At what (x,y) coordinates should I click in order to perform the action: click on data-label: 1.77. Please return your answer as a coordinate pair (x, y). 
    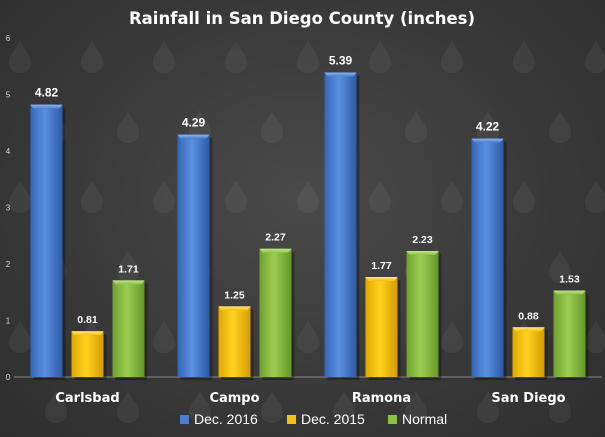
    Looking at the image, I should click on (381, 266).